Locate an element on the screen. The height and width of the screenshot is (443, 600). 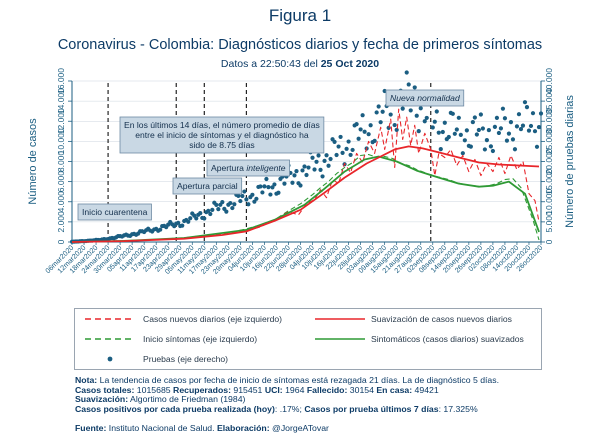
subtitle-prefix: Datos a 22:50:43 del is located at coordinates (269, 64).